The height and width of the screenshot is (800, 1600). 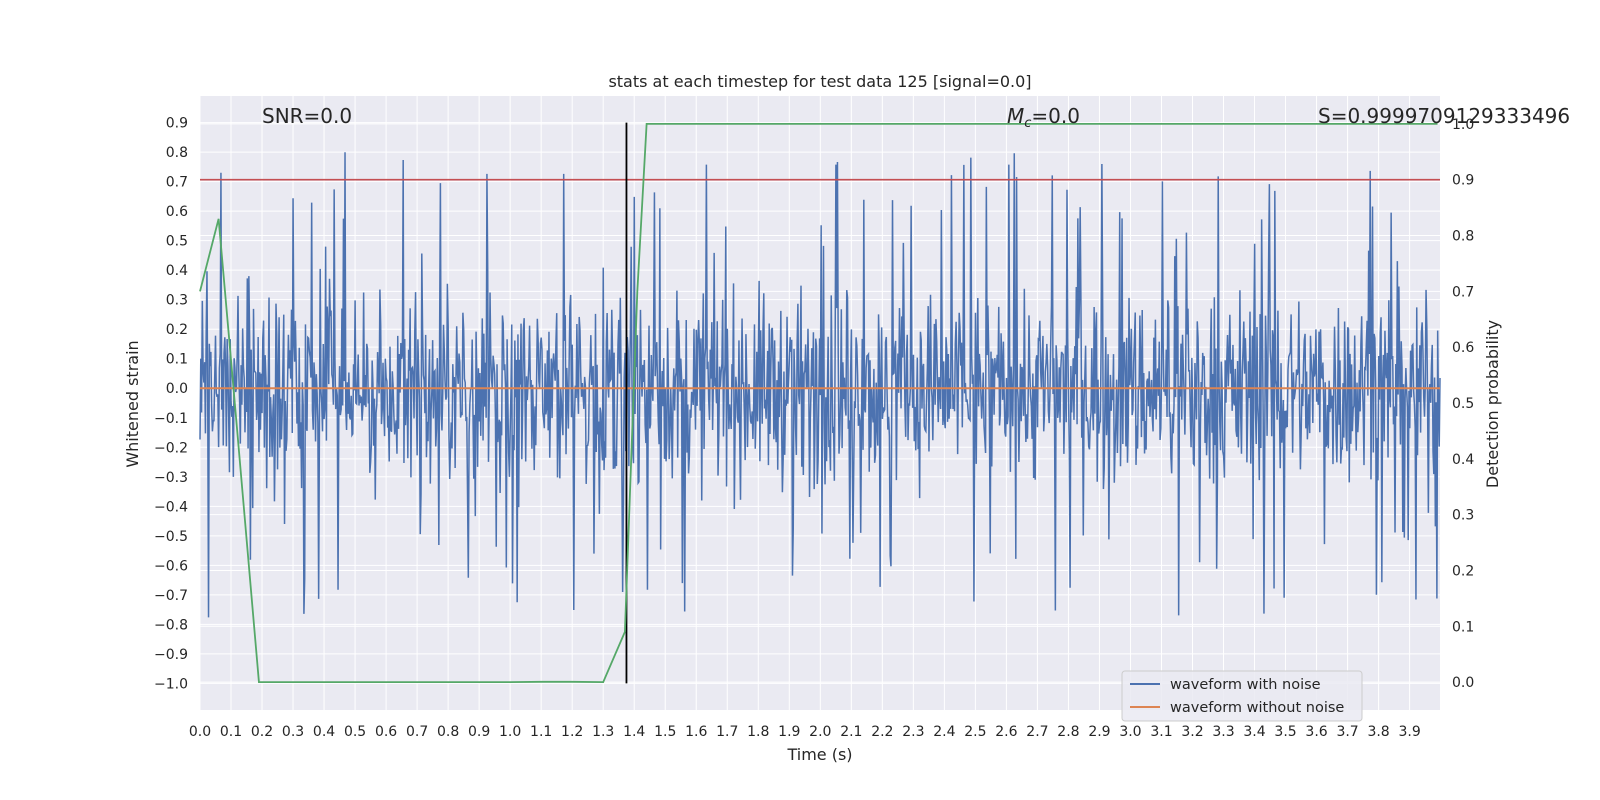 I want to click on x-tick-label: 3.4, so click(x=1254, y=732).